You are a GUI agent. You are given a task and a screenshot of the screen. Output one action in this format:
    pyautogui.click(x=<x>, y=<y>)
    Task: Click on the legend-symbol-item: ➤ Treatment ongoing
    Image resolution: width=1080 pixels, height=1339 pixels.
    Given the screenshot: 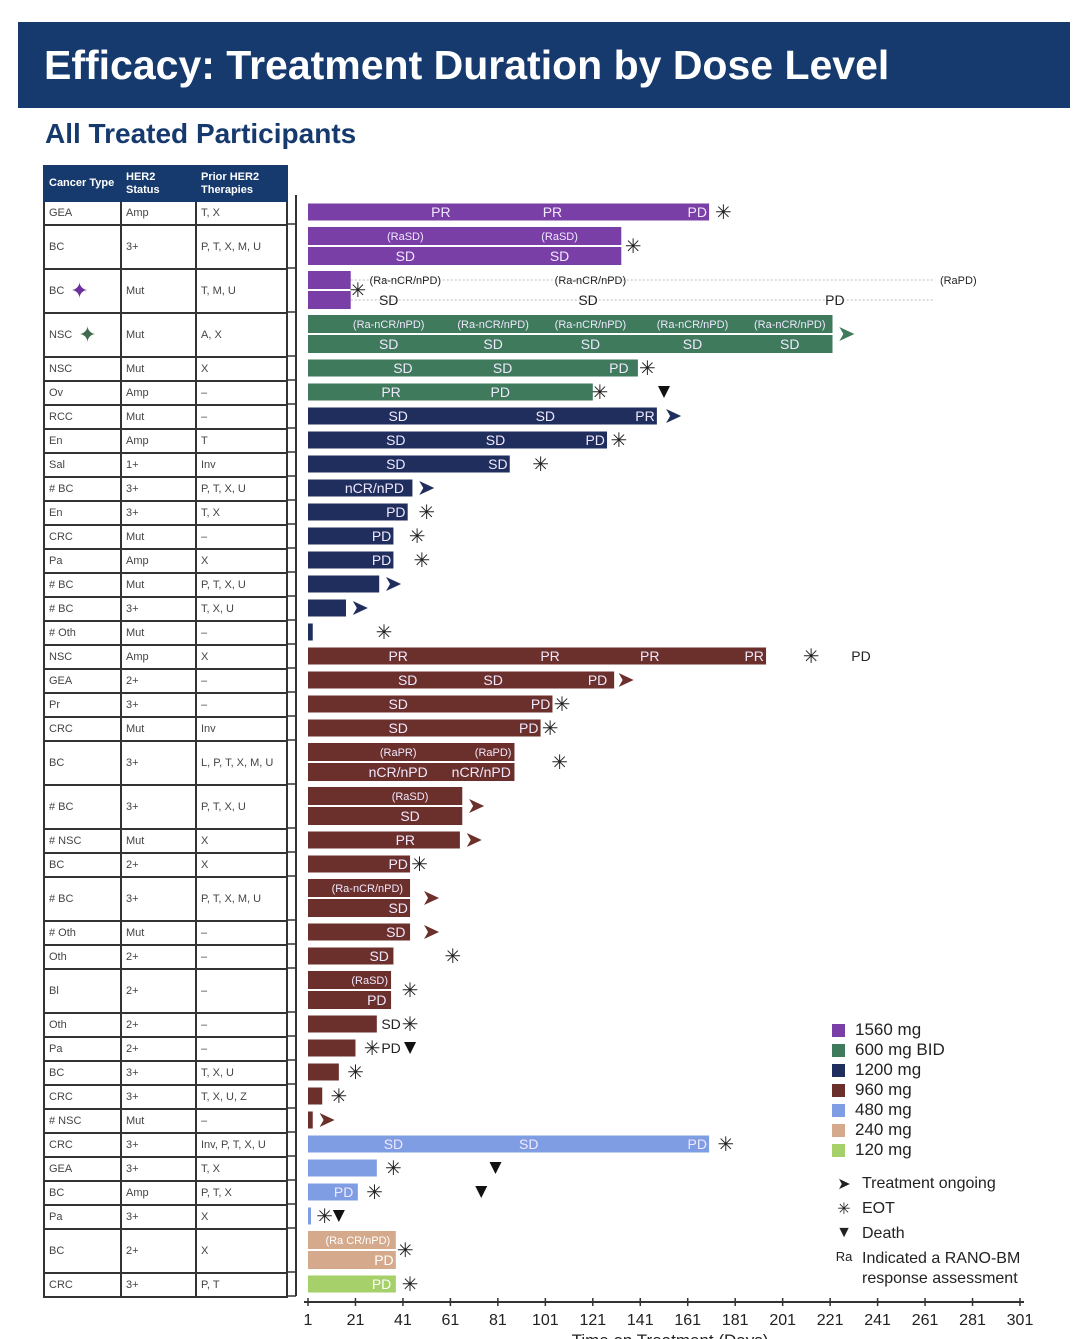 What is the action you would take?
    pyautogui.click(x=934, y=1186)
    